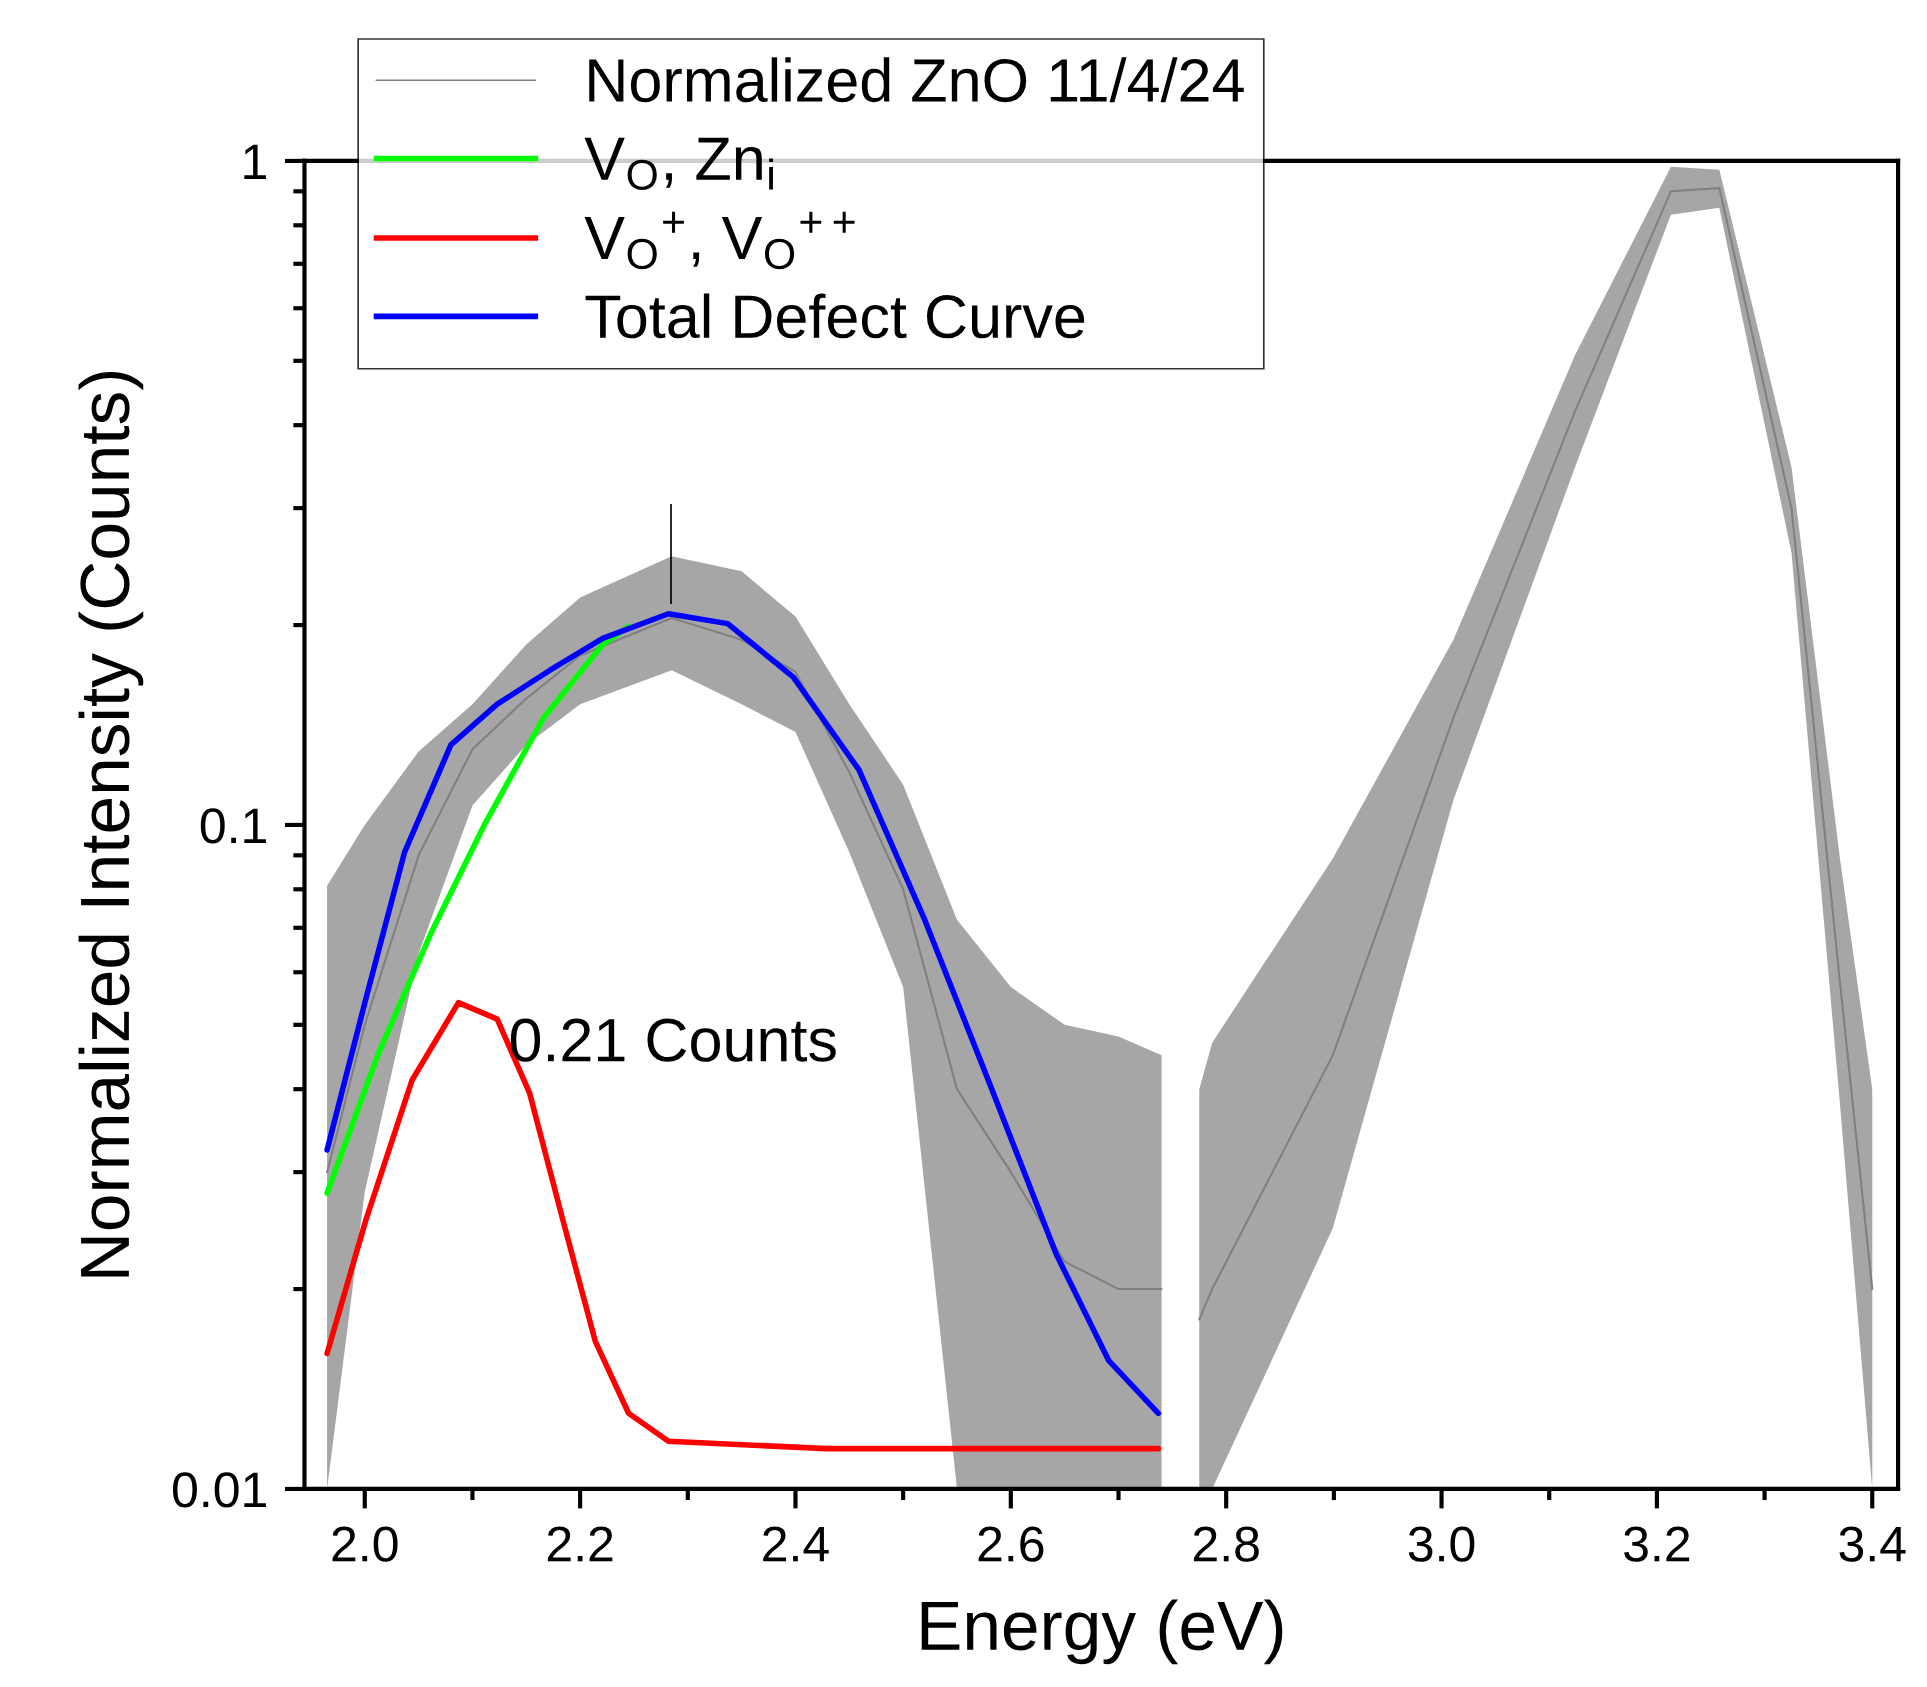 Image resolution: width=1927 pixels, height=1687 pixels. Describe the element at coordinates (365, 1544) in the screenshot. I see `x-tick-label: 2.0` at that location.